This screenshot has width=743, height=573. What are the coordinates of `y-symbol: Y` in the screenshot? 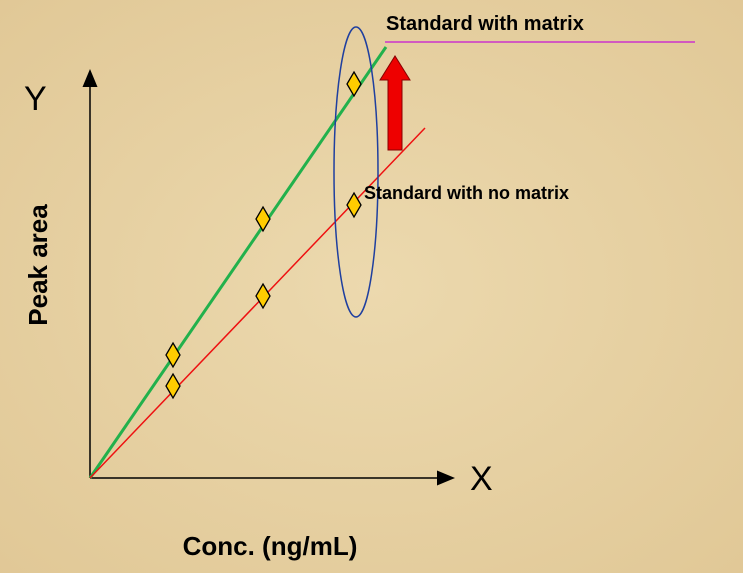 It's located at (35, 99).